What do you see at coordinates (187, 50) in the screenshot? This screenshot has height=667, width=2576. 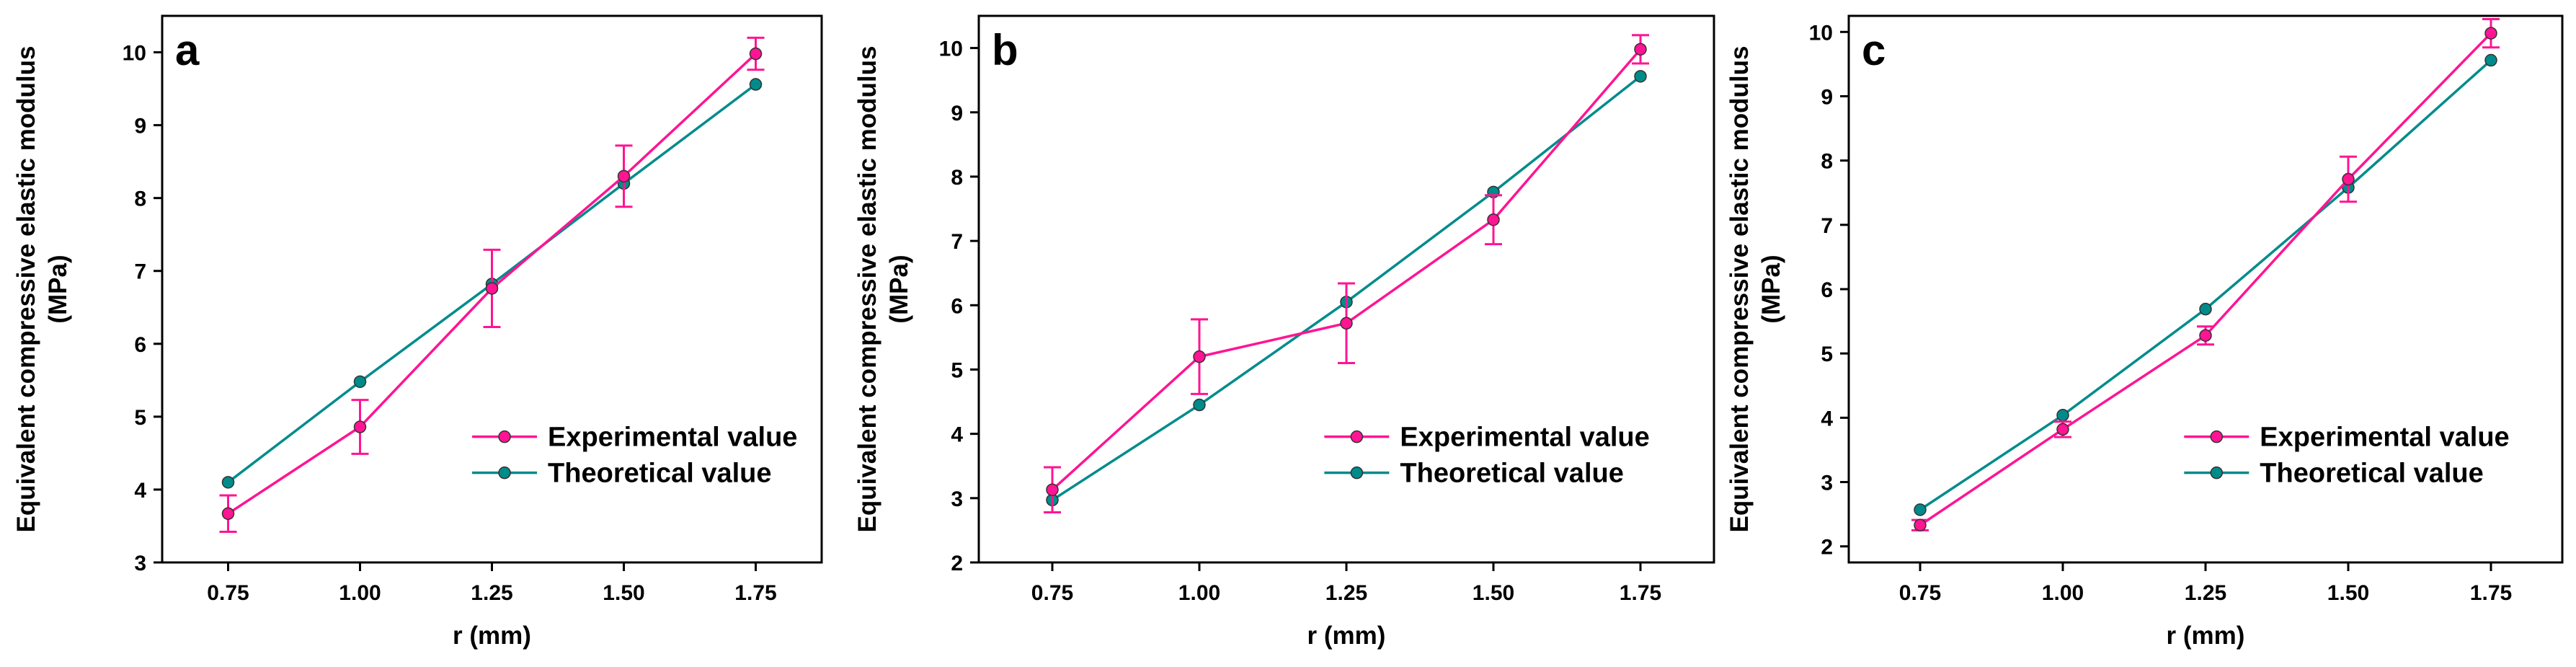 I see `panel-letter: a` at bounding box center [187, 50].